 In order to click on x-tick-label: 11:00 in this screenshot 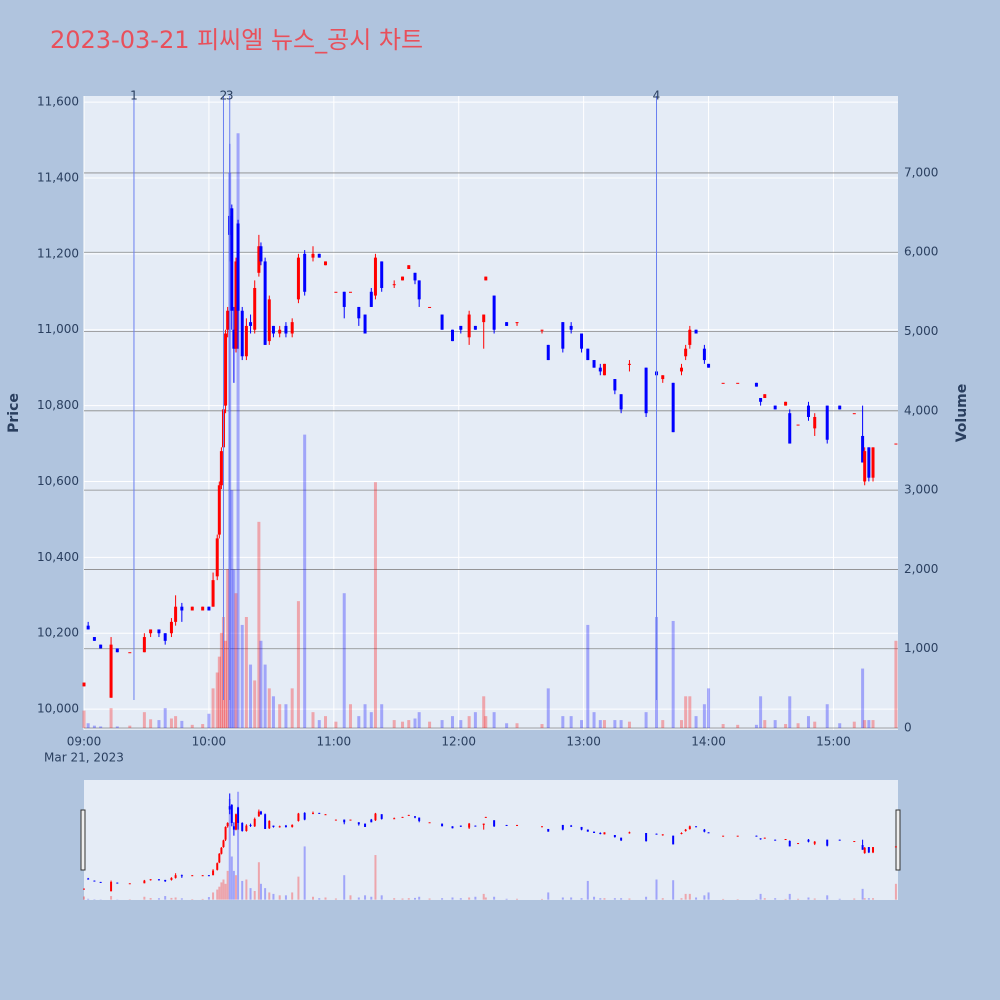, I will do `click(334, 742)`.